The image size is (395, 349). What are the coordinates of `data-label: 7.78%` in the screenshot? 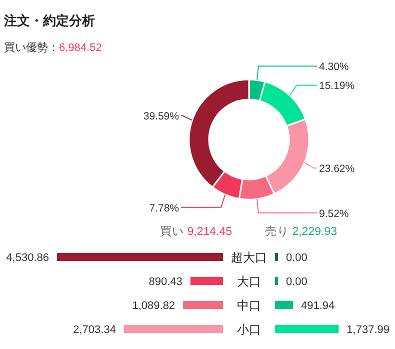 It's located at (164, 208).